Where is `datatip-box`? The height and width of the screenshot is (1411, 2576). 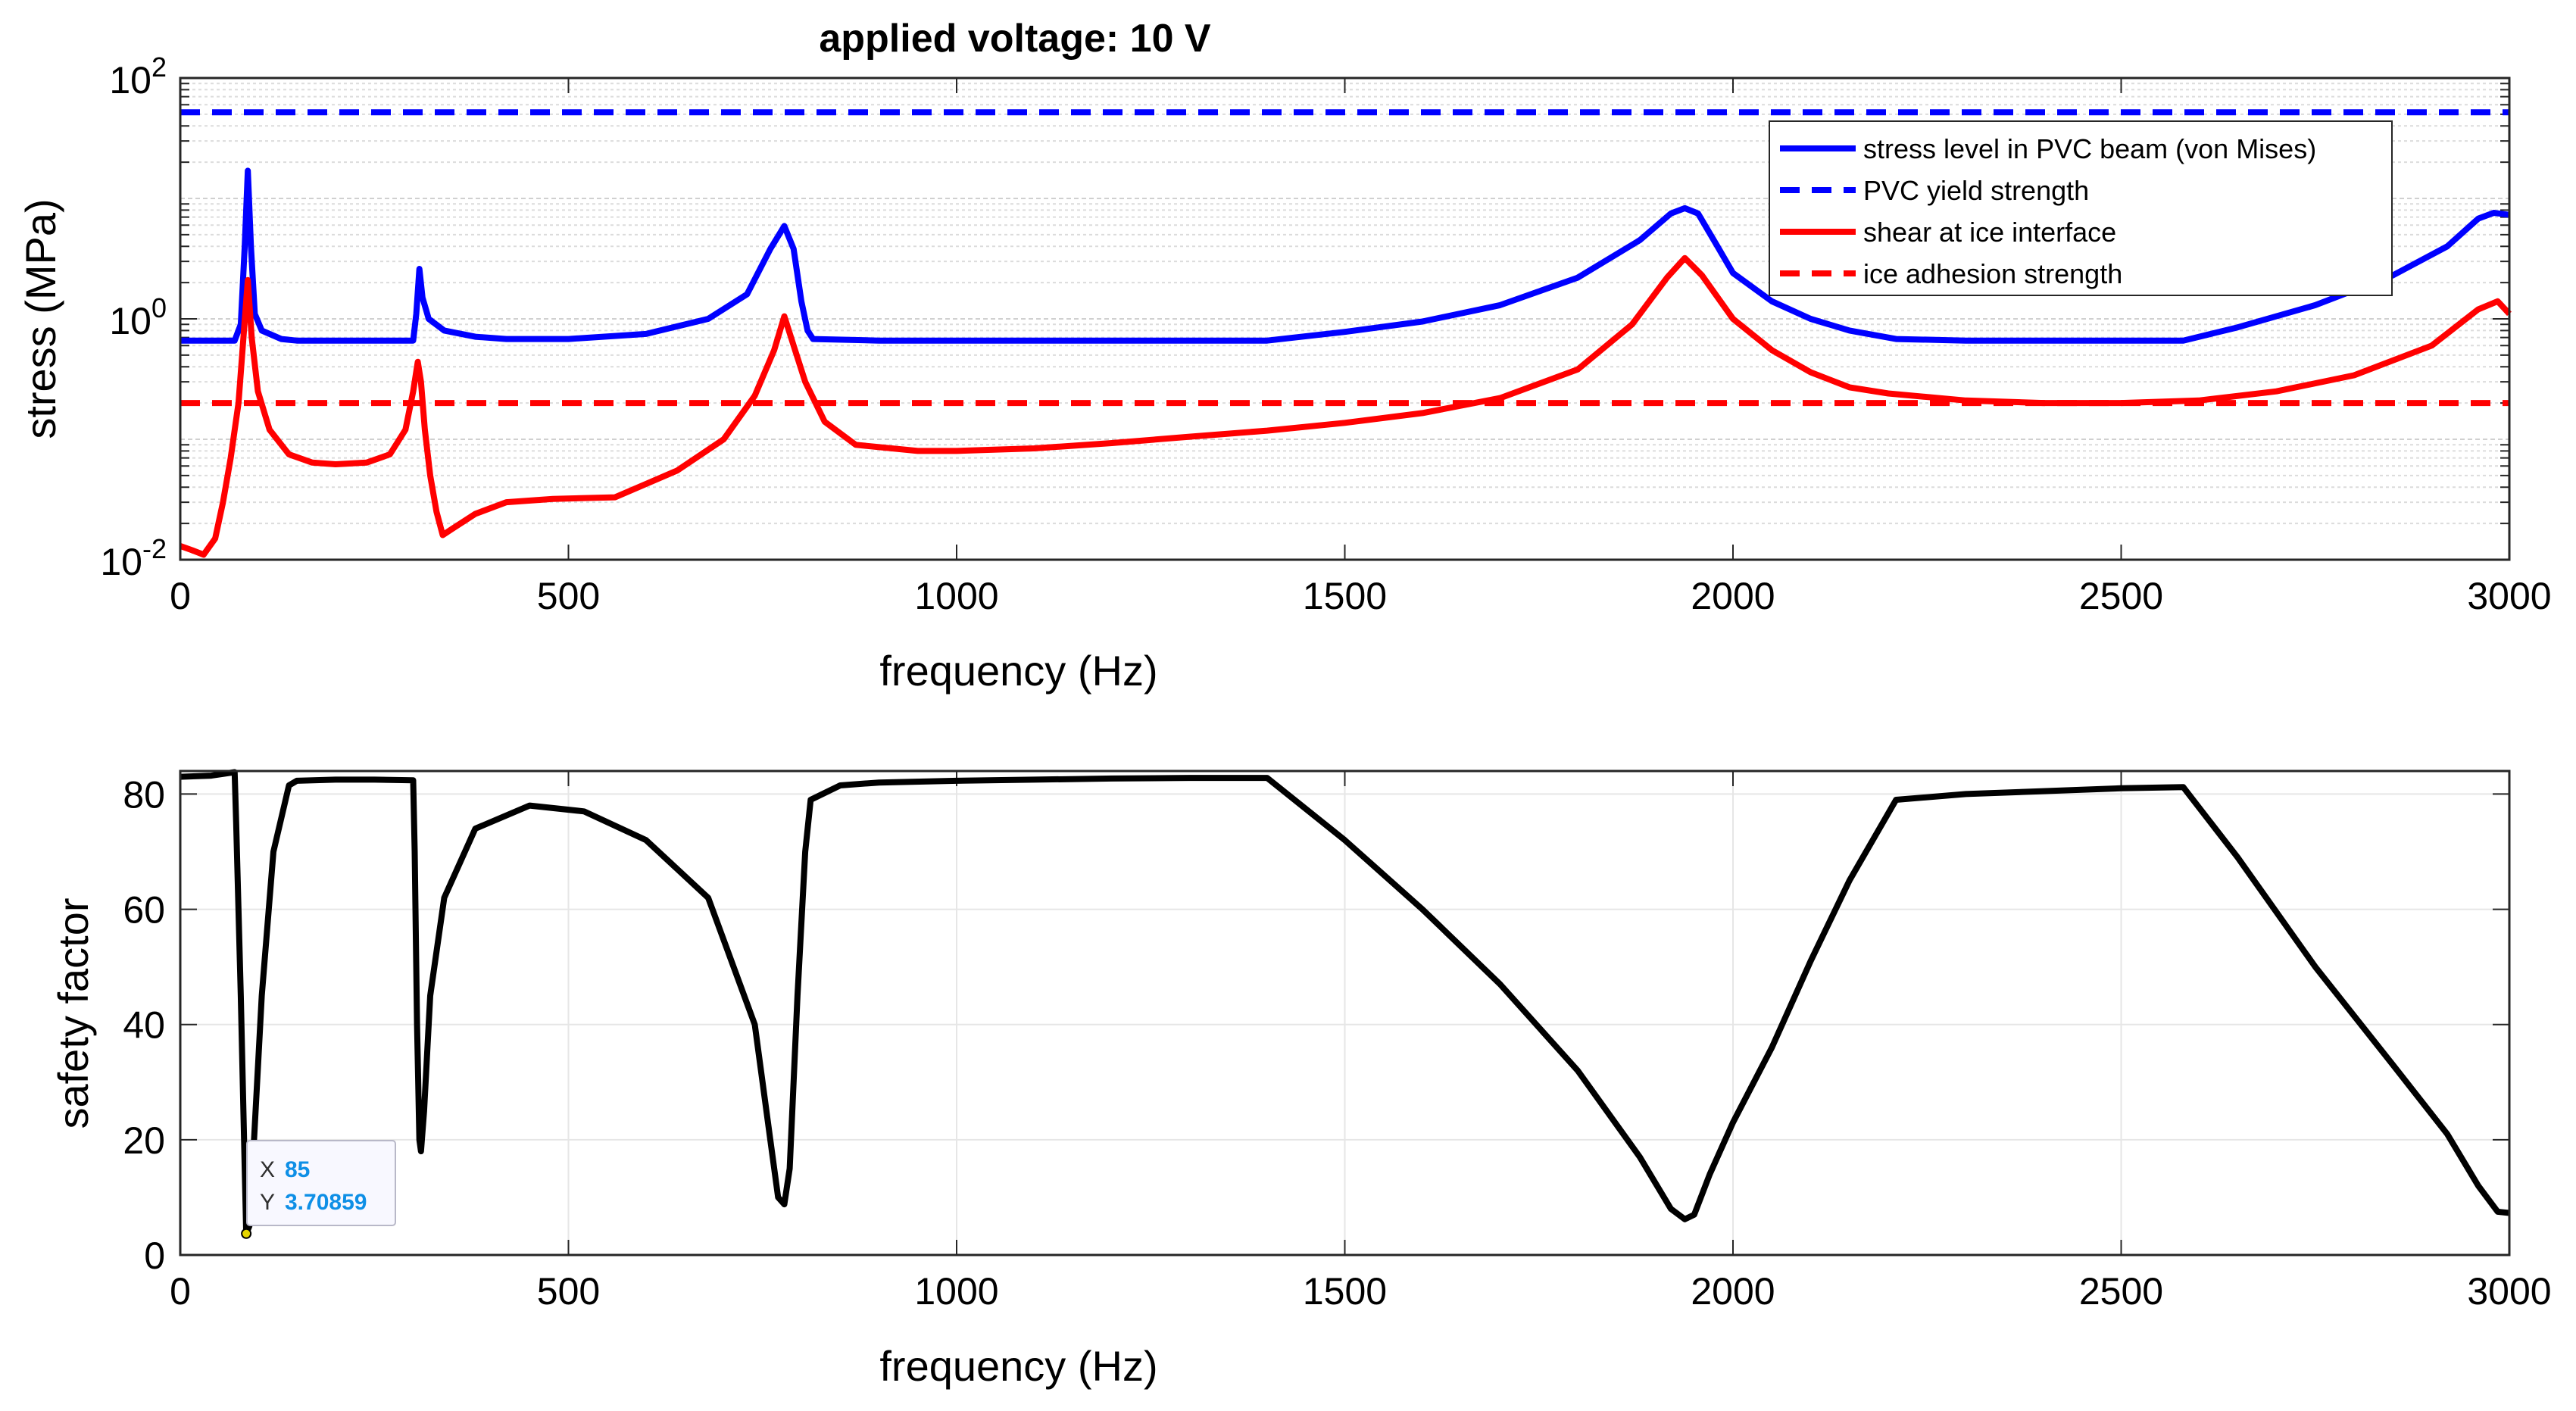 datatip-box is located at coordinates (321, 1183).